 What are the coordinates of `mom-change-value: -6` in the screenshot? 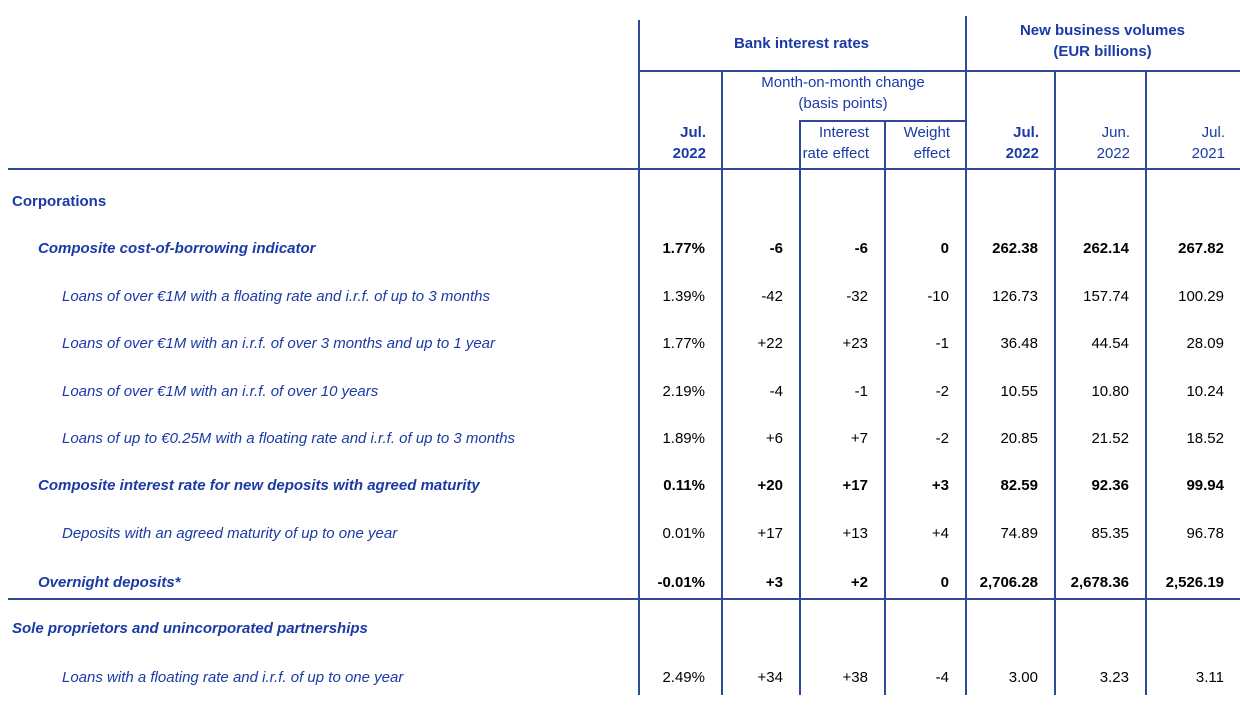 It's located at (776, 248).